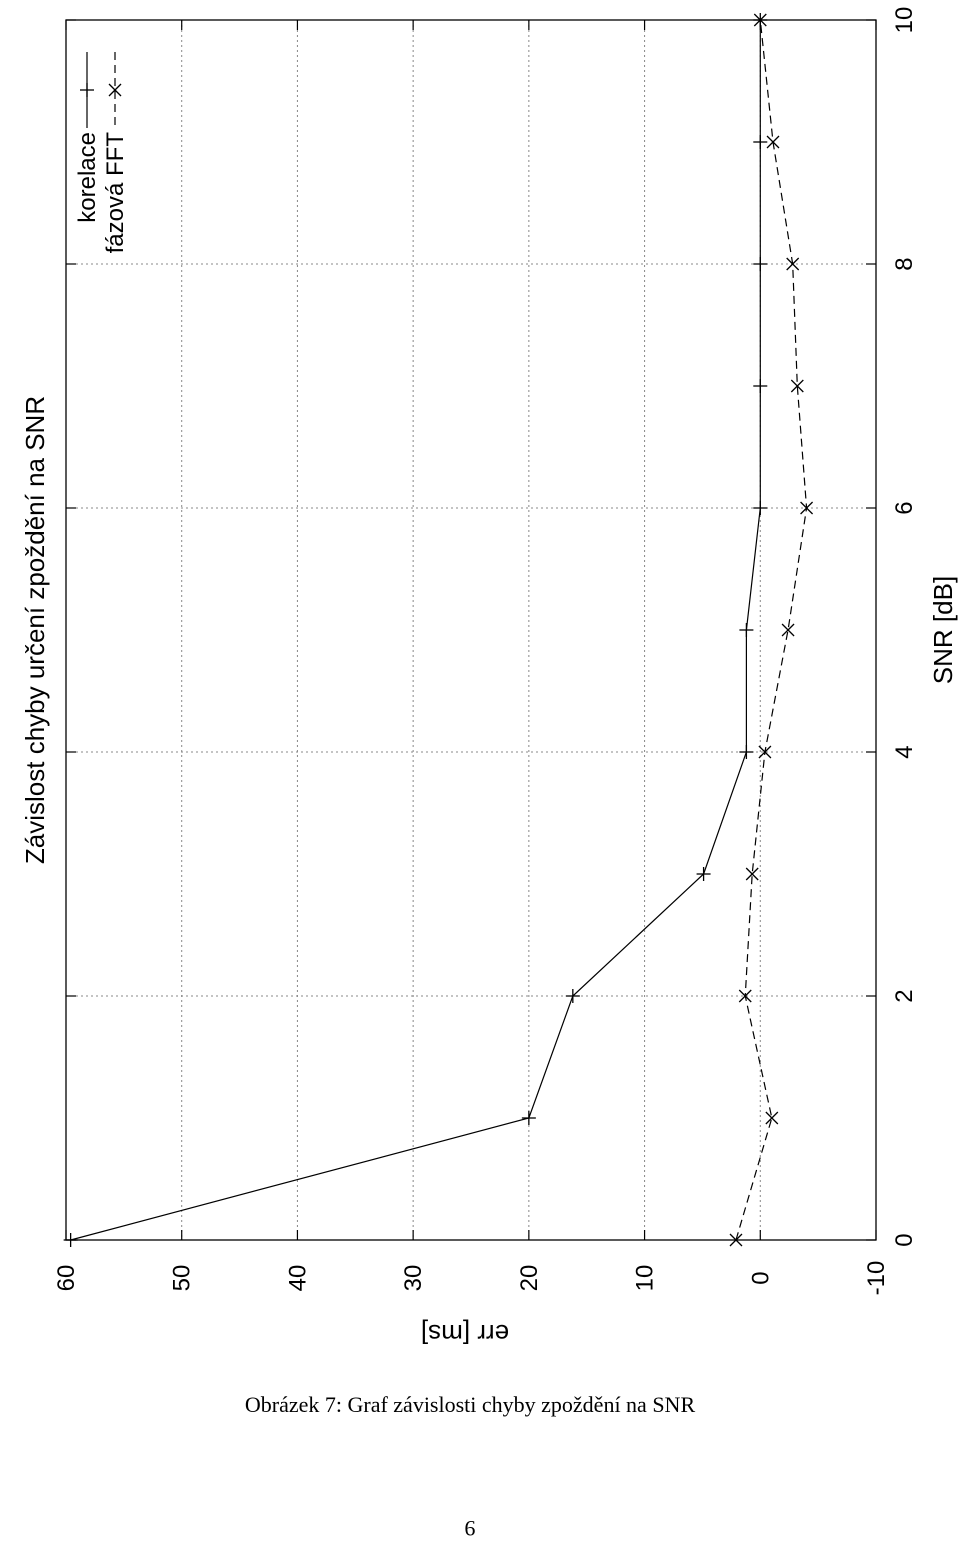  I want to click on y-tick-label: 50, so click(182, 1278).